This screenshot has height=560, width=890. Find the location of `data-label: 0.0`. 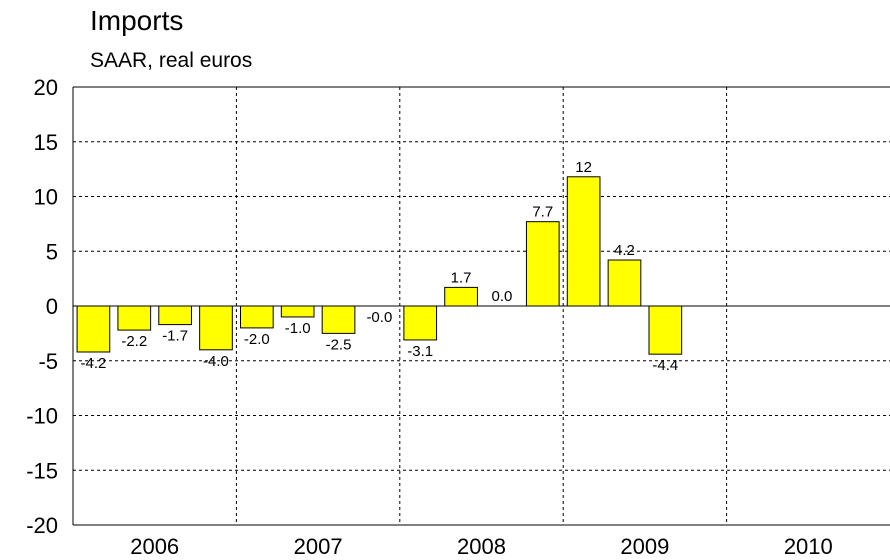

data-label: 0.0 is located at coordinates (501, 296).